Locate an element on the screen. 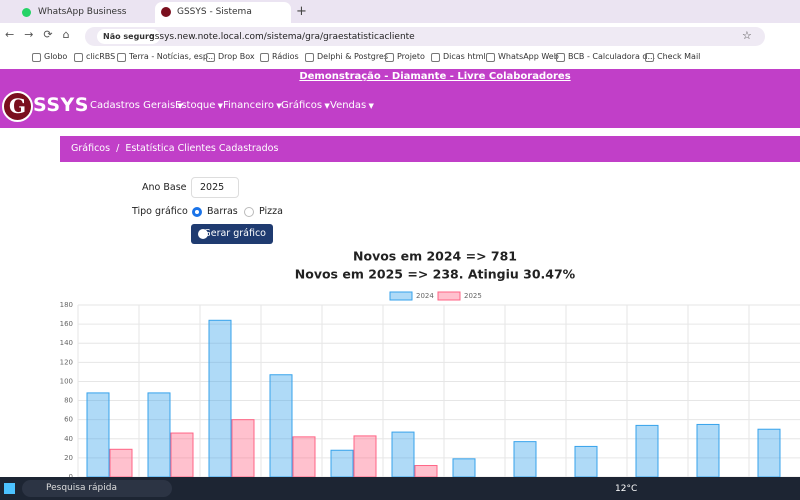 Image resolution: width=800 pixels, height=500 pixels. bookmarks-bar is located at coordinates (400, 58).